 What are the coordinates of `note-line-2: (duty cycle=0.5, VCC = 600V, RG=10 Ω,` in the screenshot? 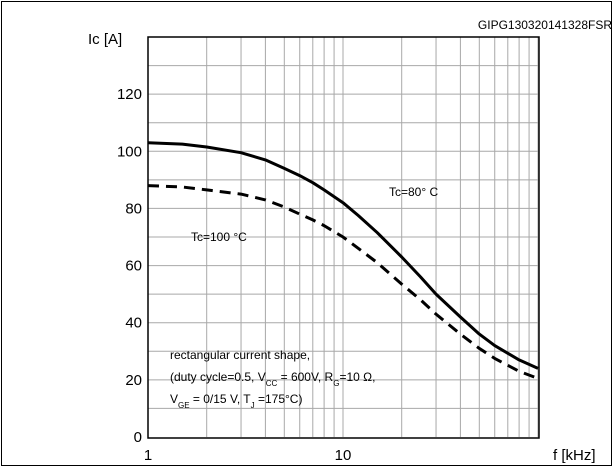 It's located at (272, 379).